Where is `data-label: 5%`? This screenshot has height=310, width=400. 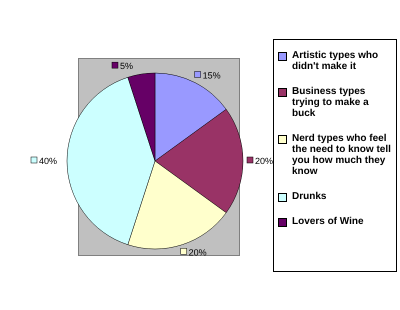
data-label: 5% is located at coordinates (126, 66).